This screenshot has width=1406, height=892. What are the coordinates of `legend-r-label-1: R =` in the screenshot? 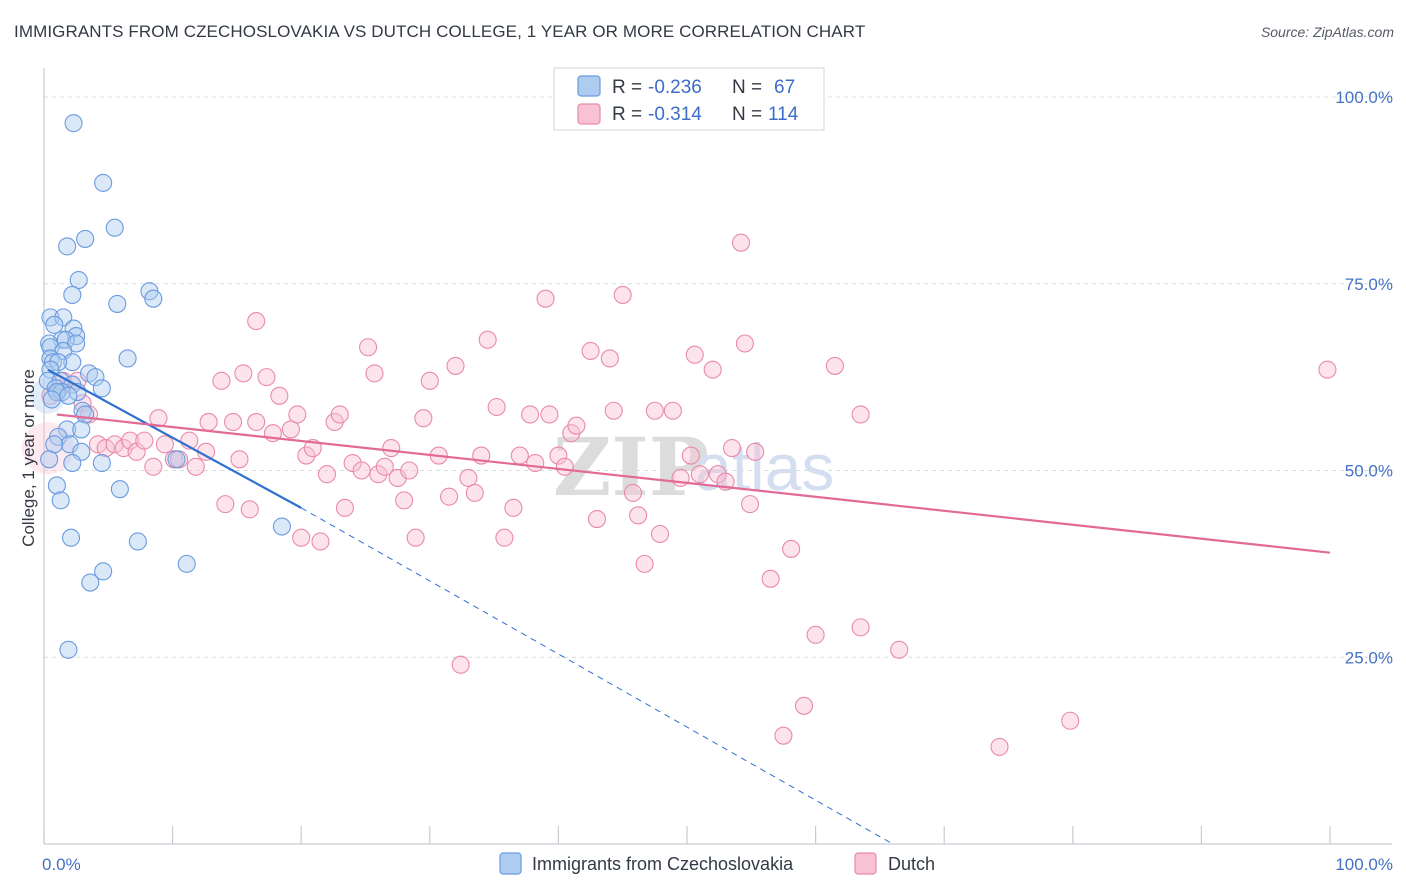 It's located at (627, 87).